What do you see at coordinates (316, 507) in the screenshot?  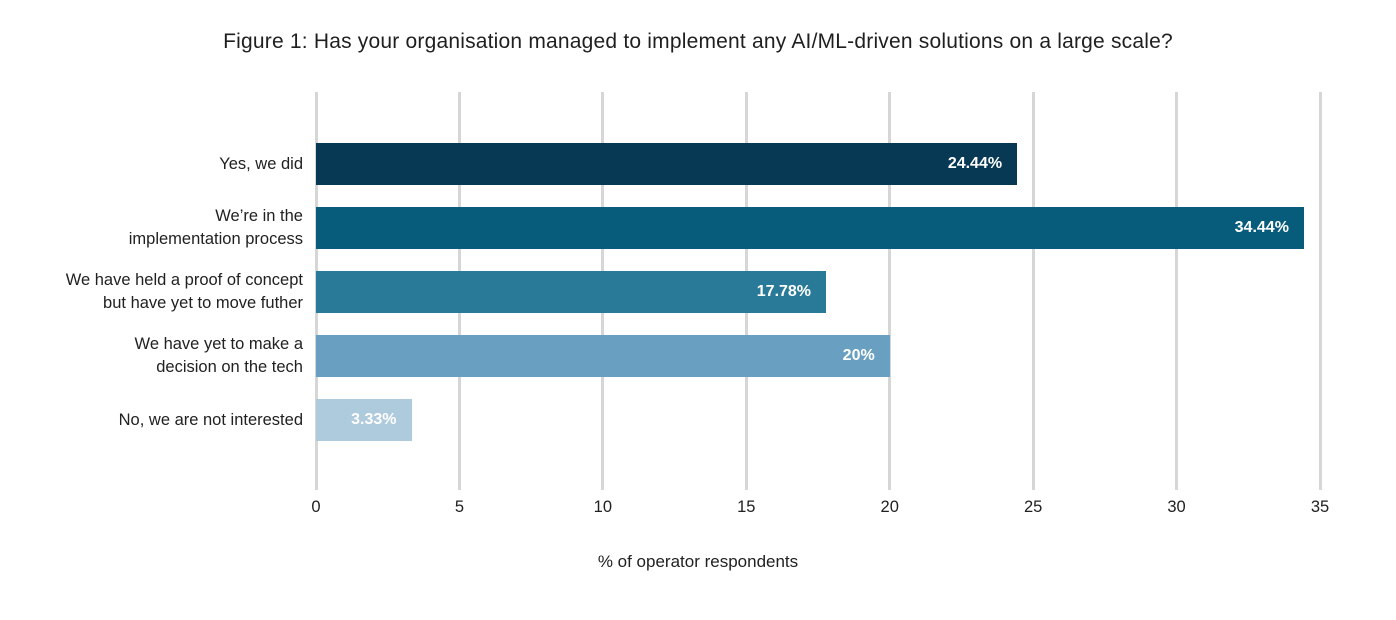 I see `x-tick-label: 0` at bounding box center [316, 507].